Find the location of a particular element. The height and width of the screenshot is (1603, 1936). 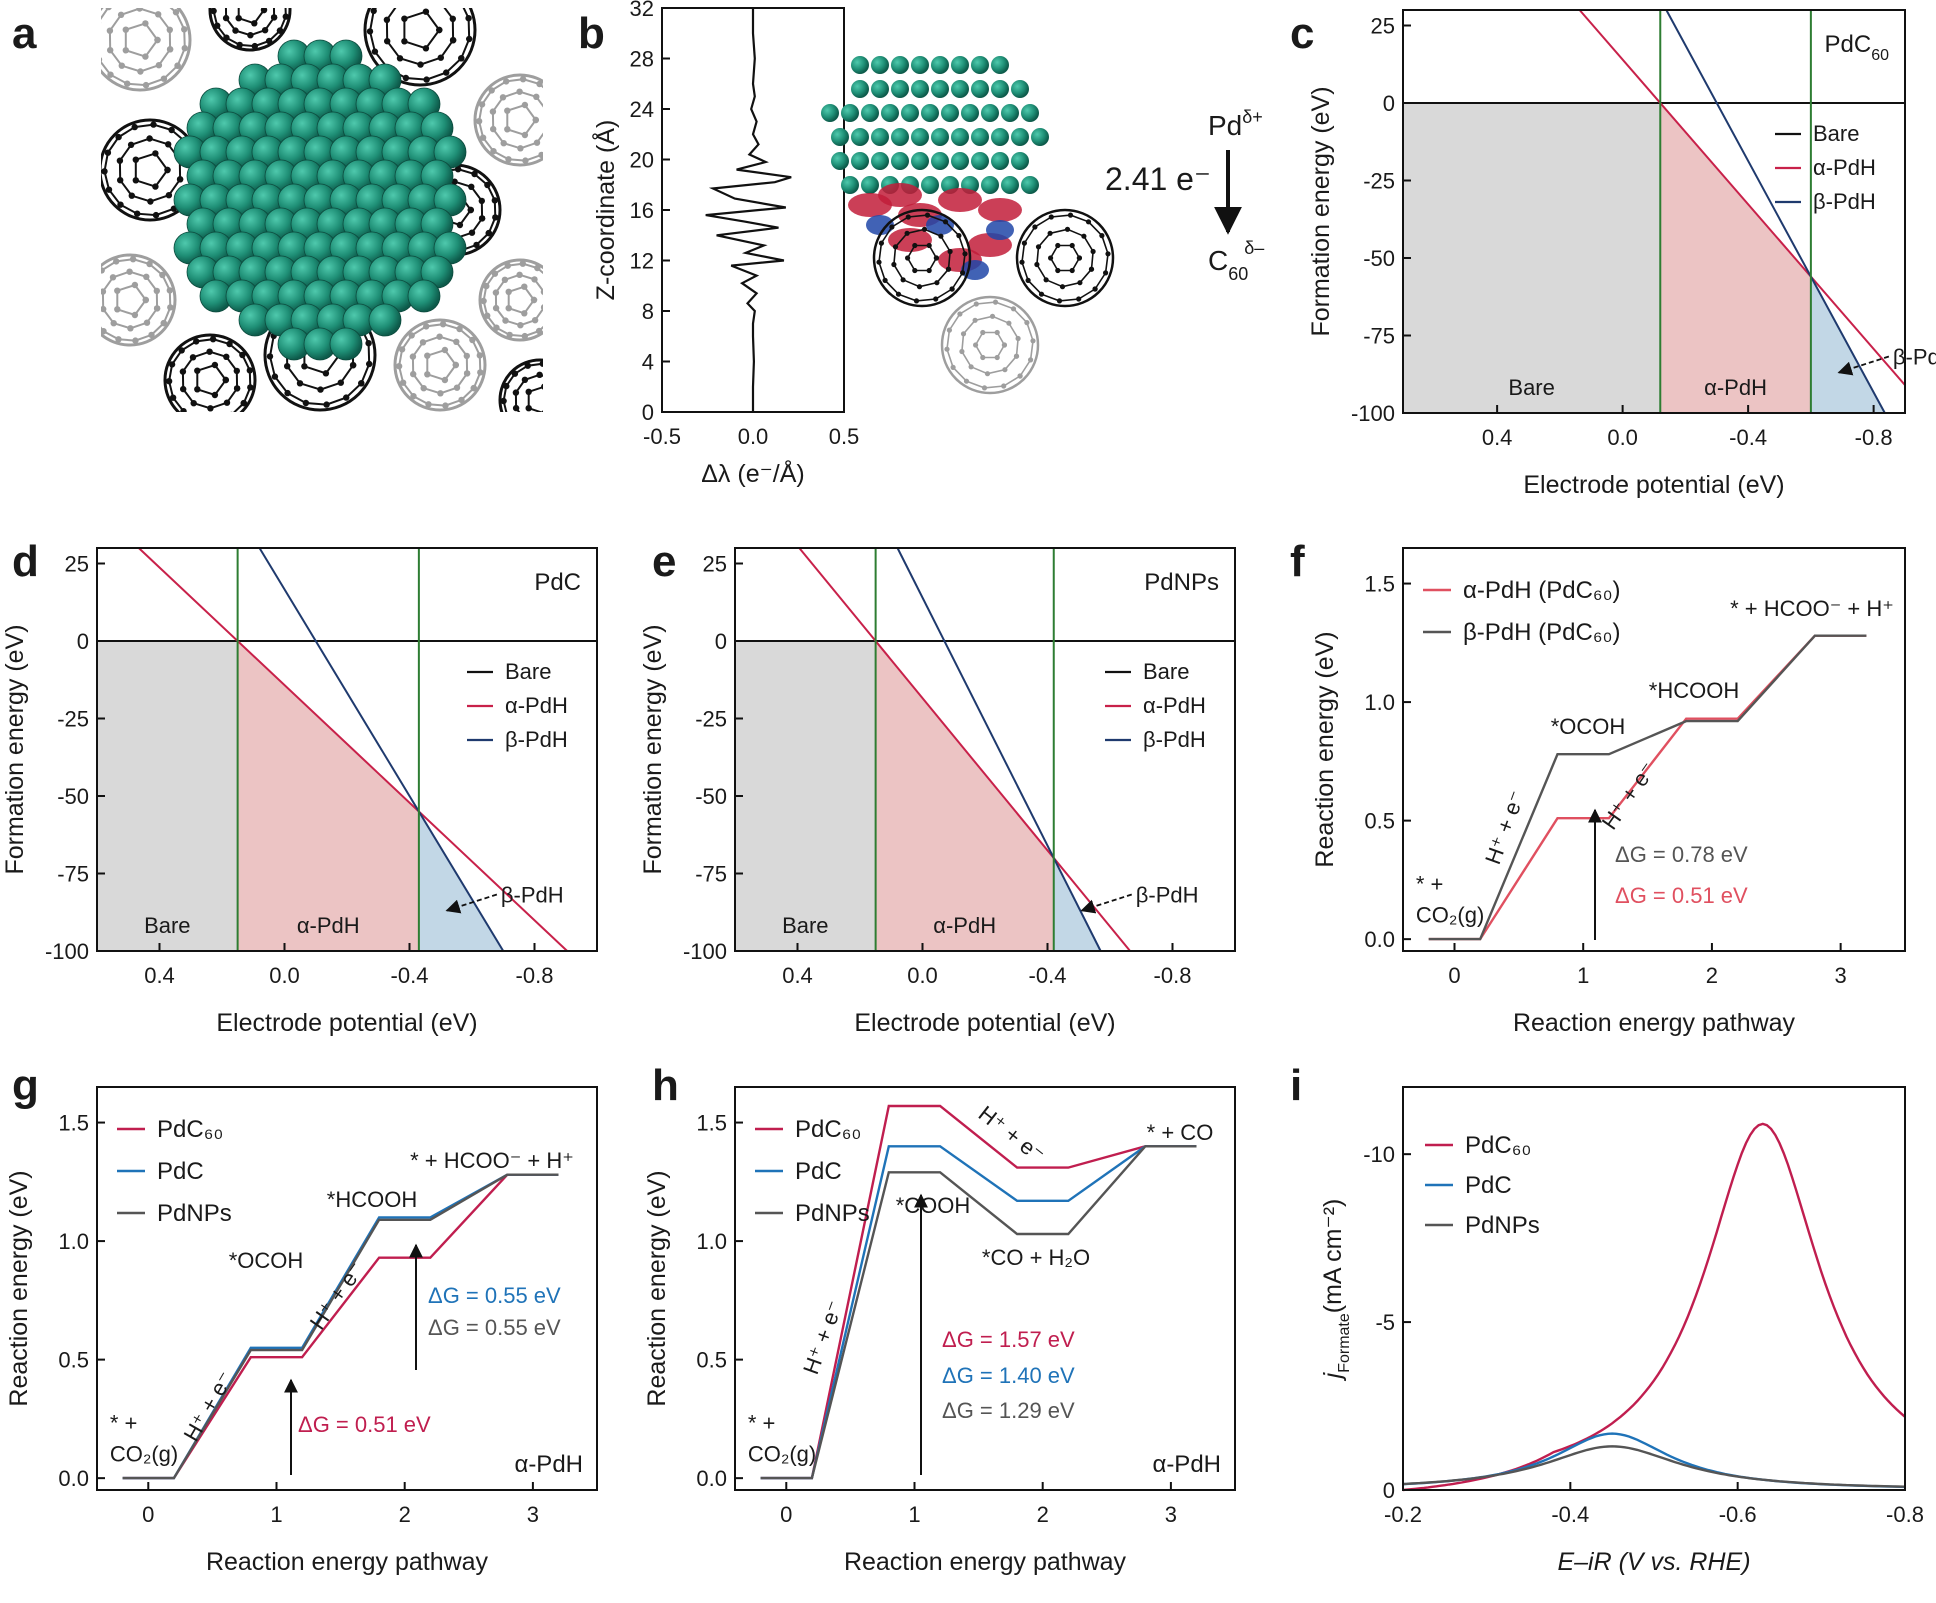

bare-region is located at coordinates (1532, 258).